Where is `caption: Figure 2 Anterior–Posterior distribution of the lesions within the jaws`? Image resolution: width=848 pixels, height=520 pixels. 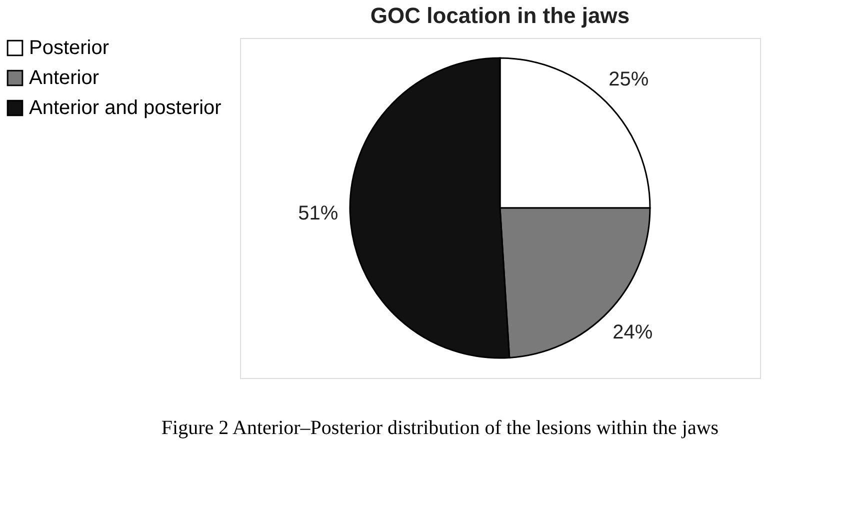 caption: Figure 2 Anterior–Posterior distribution of the lesions within the jaws is located at coordinates (440, 428).